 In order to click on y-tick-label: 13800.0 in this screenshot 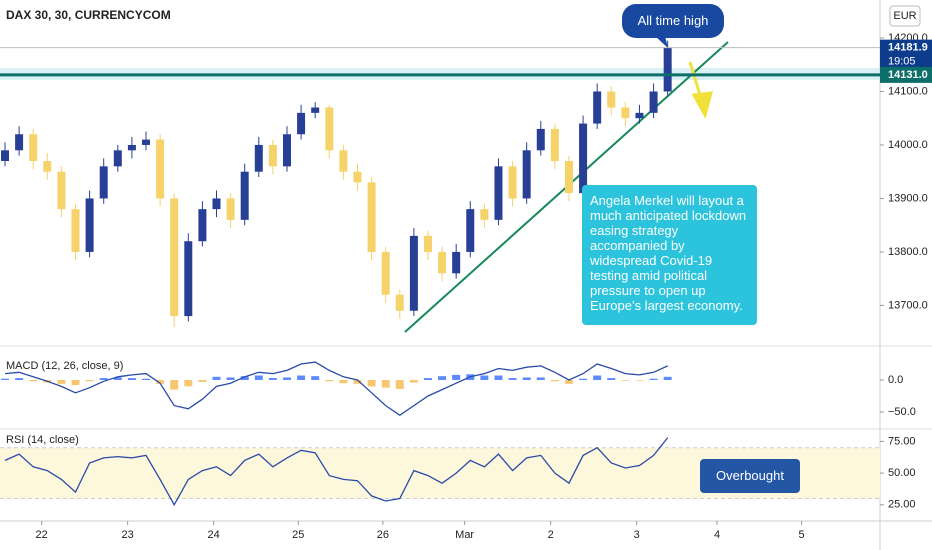, I will do `click(908, 252)`.